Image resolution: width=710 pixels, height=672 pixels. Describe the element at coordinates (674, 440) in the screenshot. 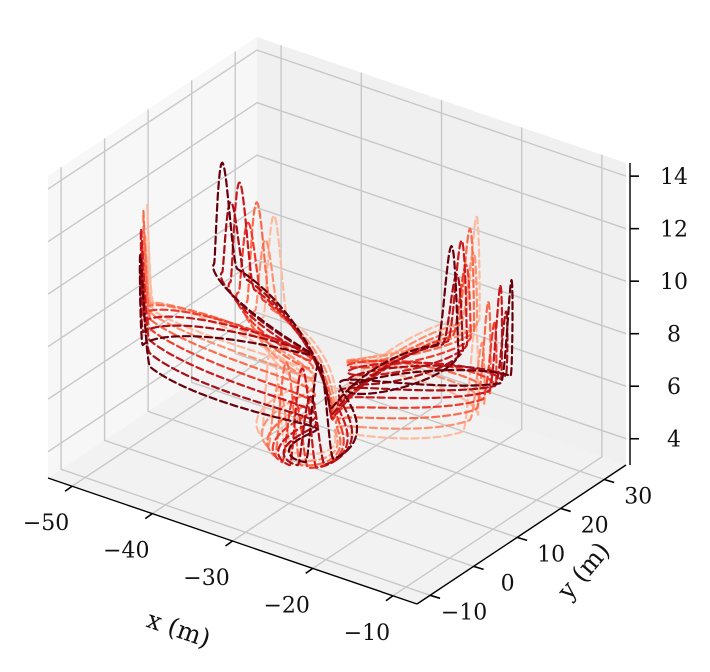

I see `z-tick-label: 4` at that location.